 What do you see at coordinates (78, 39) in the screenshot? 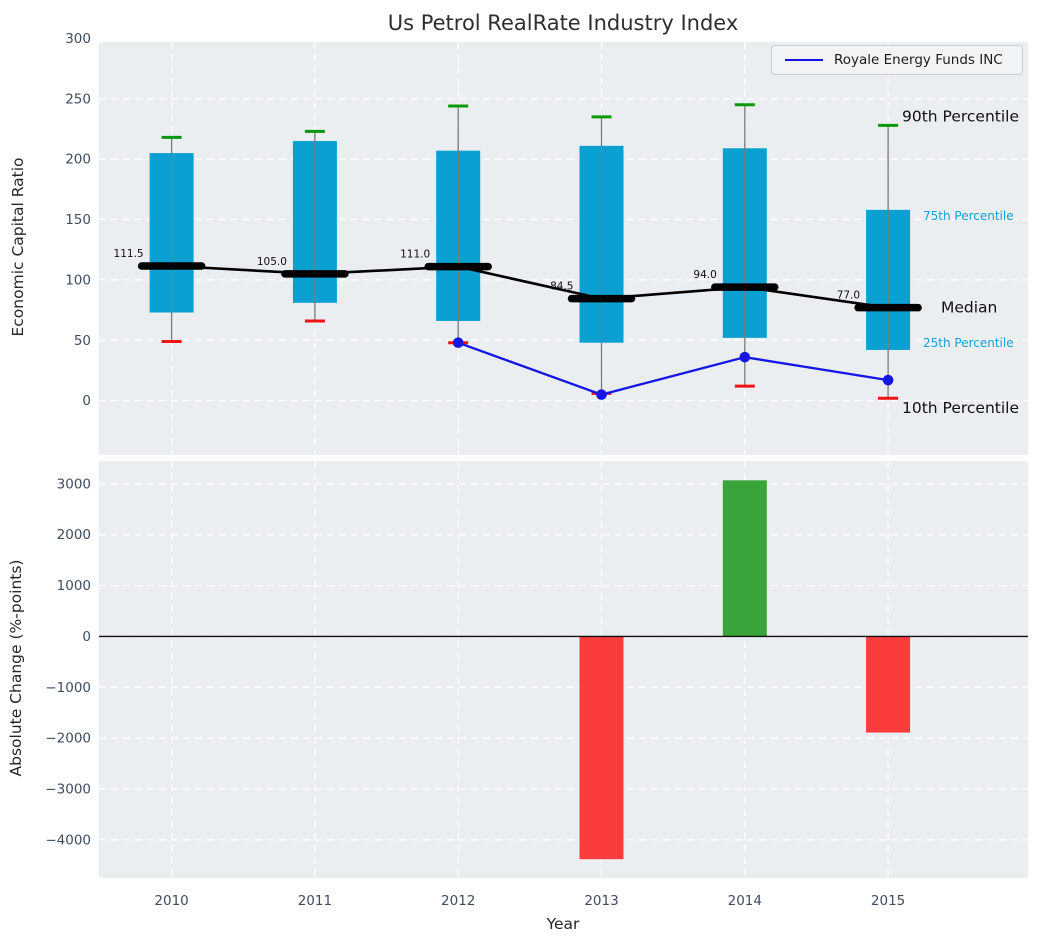
I see `top-y-tick-label: 300` at bounding box center [78, 39].